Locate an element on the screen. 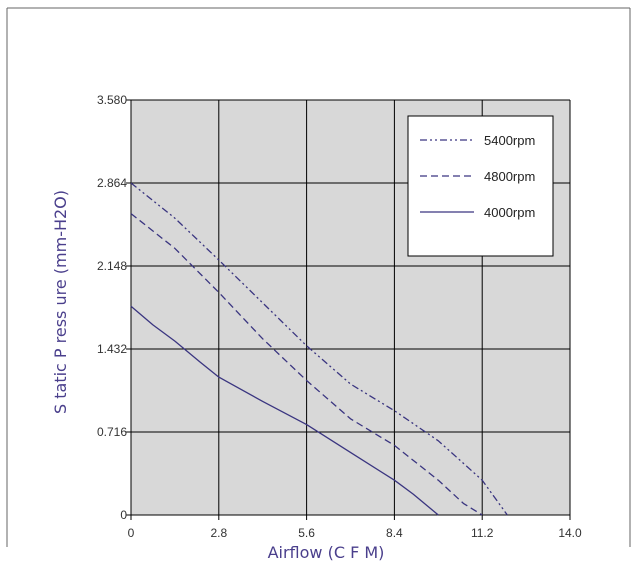 The height and width of the screenshot is (567, 637). legend-label-5400rpm: 5400rpm is located at coordinates (509, 140).